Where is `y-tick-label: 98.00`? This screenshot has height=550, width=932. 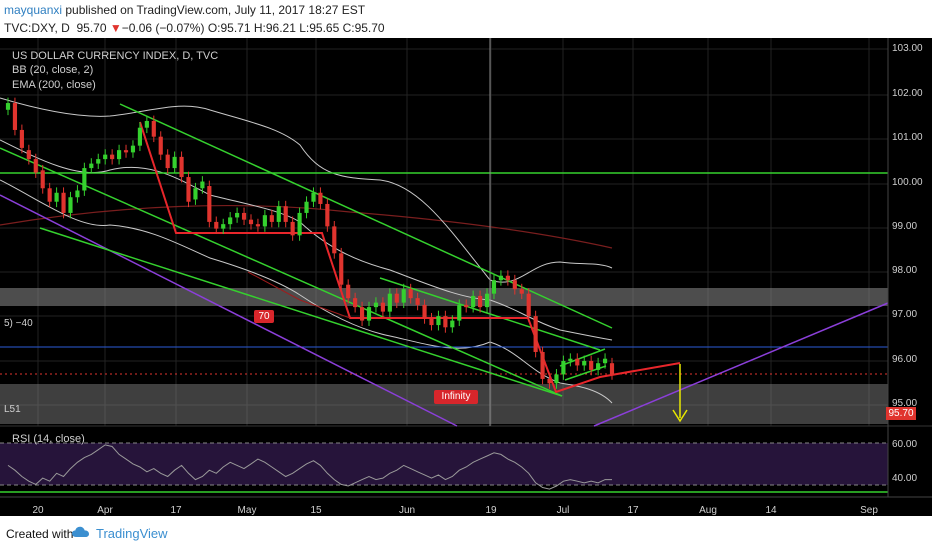
y-tick-label: 98.00 is located at coordinates (905, 270).